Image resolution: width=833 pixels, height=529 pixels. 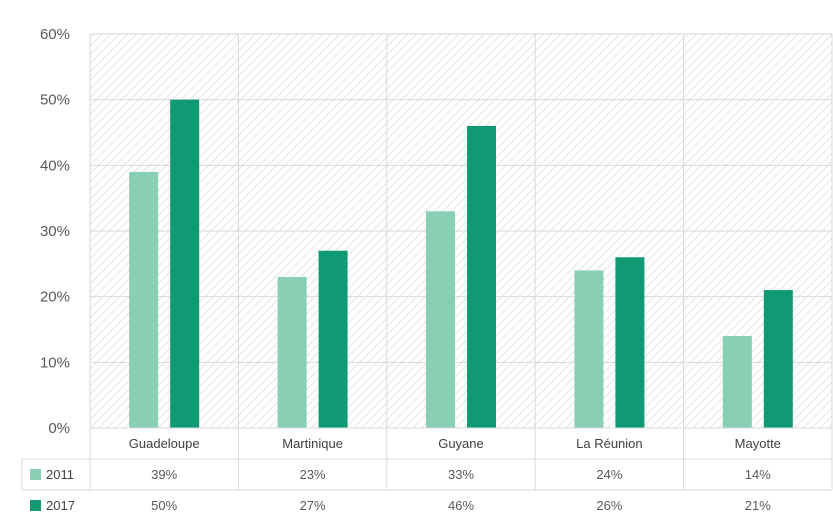 I want to click on category-label: Guyane, so click(x=461, y=443).